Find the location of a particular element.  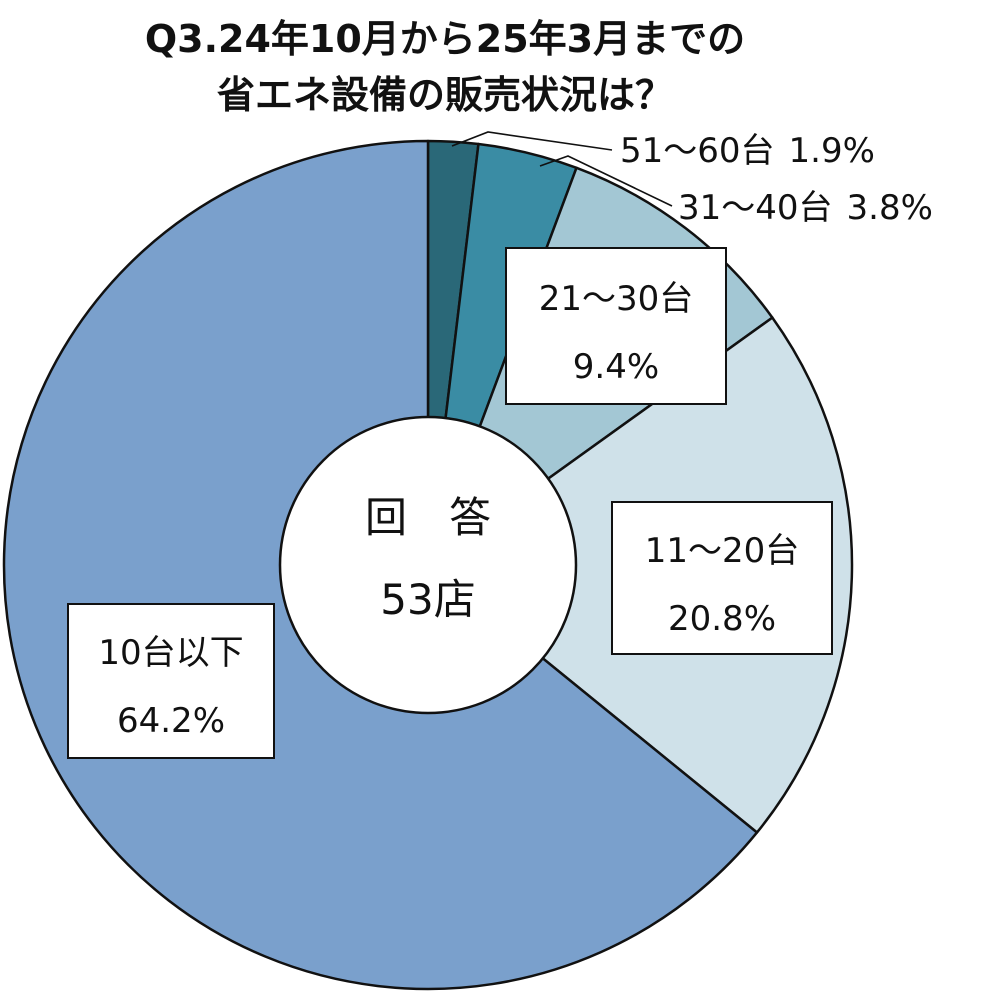

center-label-count: 53店 is located at coordinates (427, 599).